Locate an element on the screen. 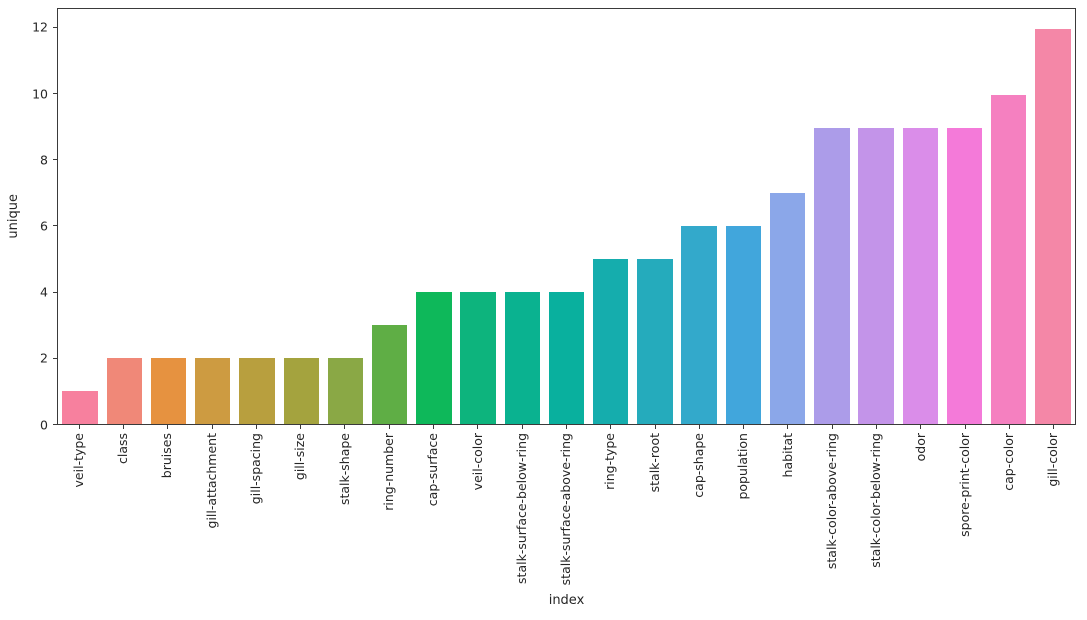 Image resolution: width=1087 pixels, height=620 pixels. bar-ring-type is located at coordinates (611, 341).